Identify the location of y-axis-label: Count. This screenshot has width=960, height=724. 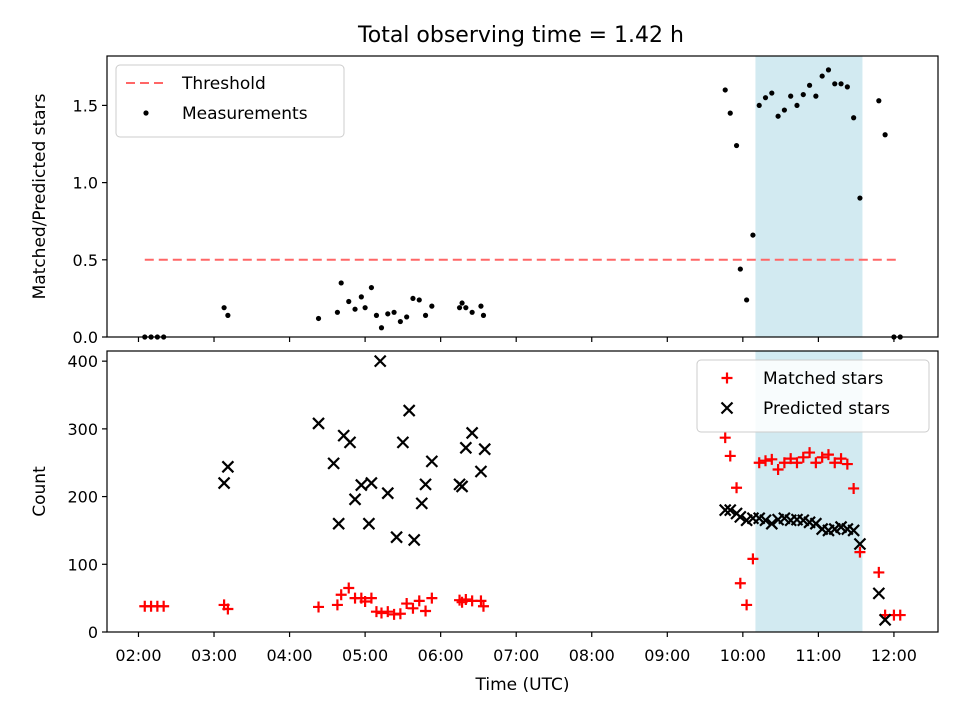
(40, 491).